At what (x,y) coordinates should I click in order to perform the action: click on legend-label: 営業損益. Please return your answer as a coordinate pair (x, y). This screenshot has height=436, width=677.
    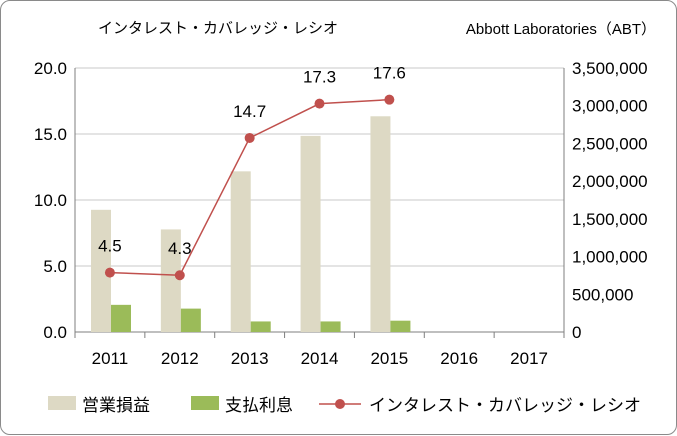
    Looking at the image, I should click on (116, 405).